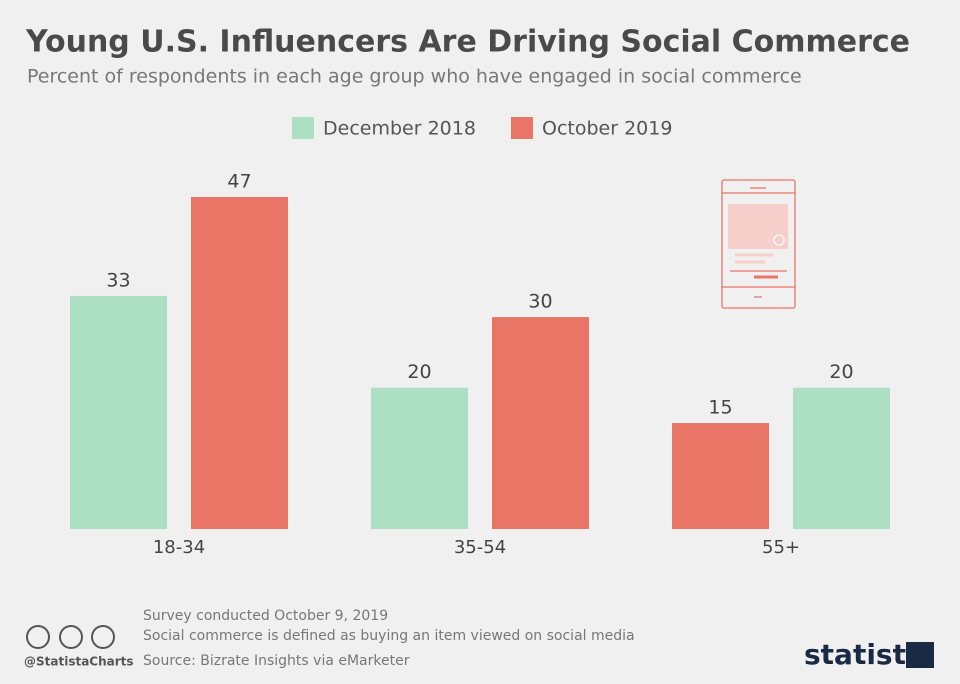  Describe the element at coordinates (79, 662) in the screenshot. I see `handle: @StatistaCharts` at that location.